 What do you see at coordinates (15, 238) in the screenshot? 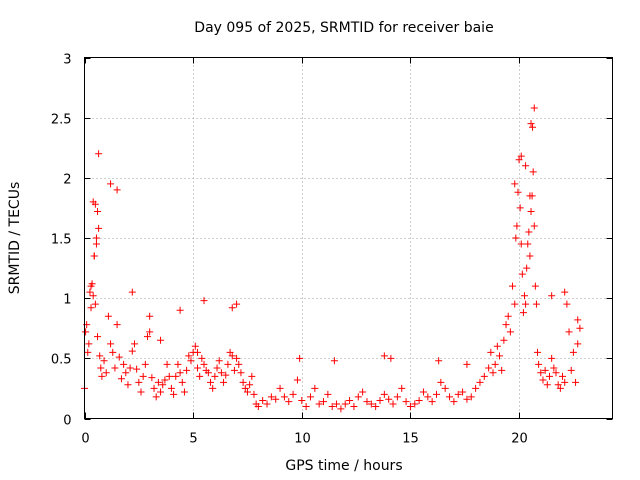
I see `y-axis-label: SRMTID / TECUs` at bounding box center [15, 238].